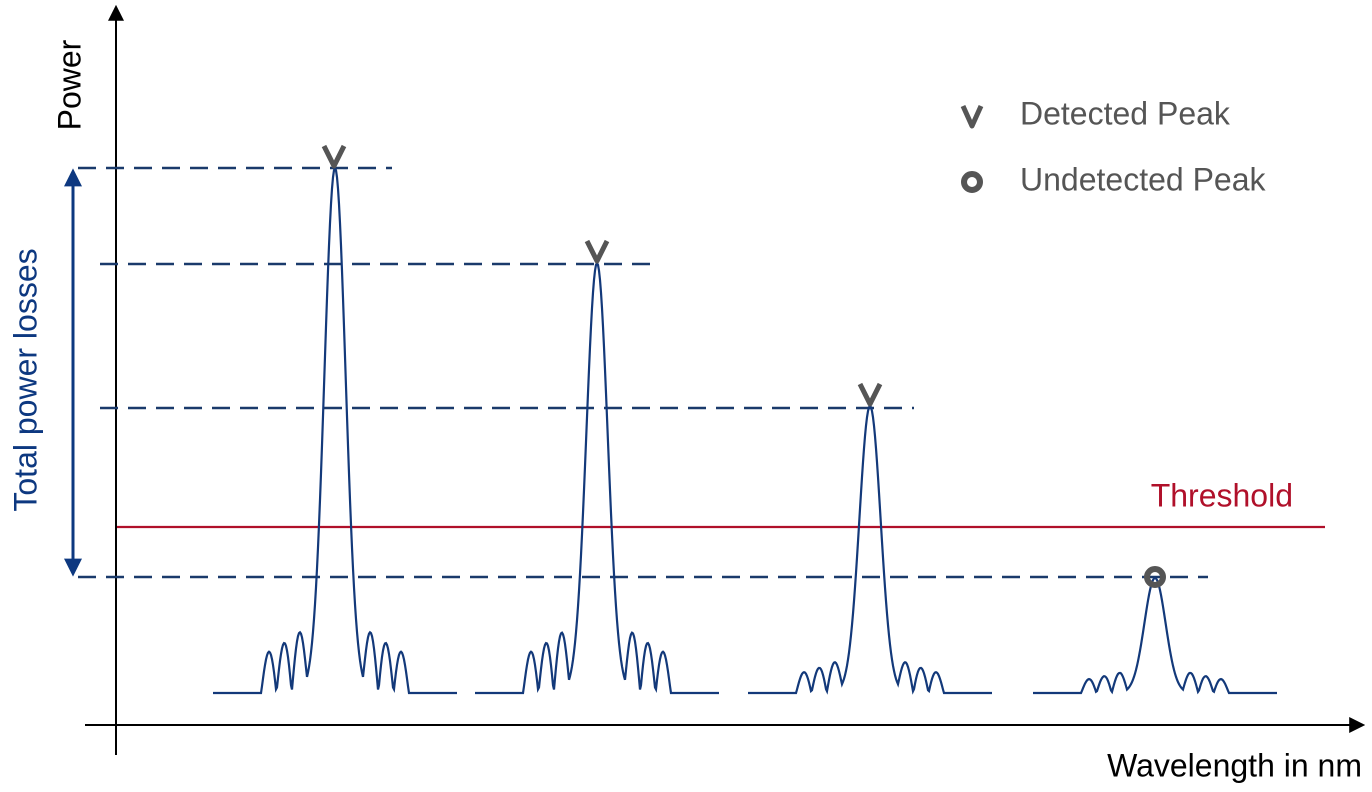 This screenshot has width=1372, height=792. Describe the element at coordinates (972, 182) in the screenshot. I see `legend-undetected-icon` at that location.